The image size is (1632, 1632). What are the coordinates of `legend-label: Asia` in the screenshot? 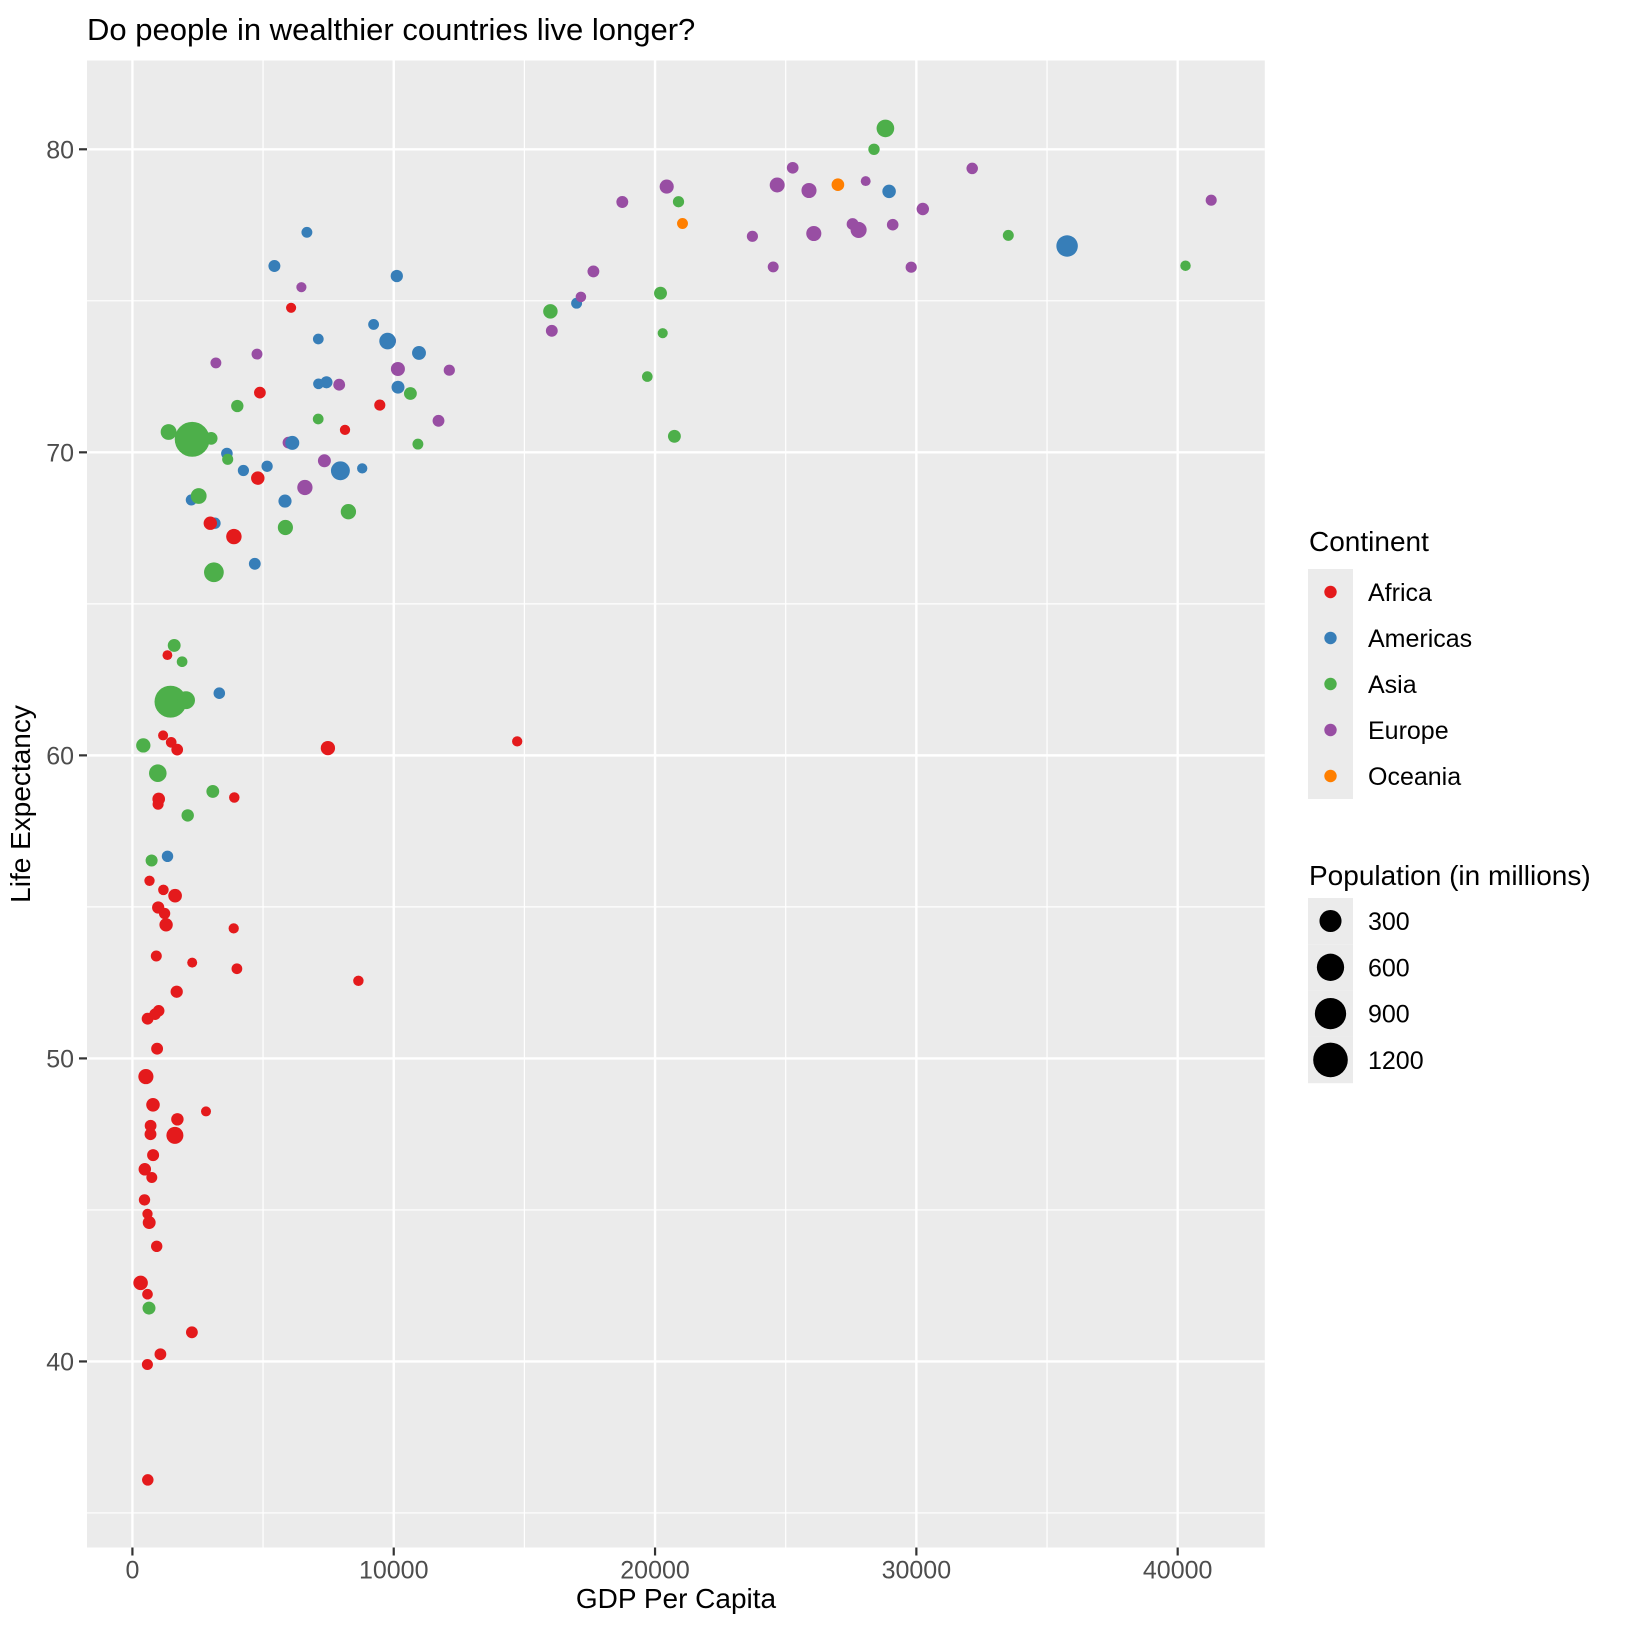 It's located at (1392, 685).